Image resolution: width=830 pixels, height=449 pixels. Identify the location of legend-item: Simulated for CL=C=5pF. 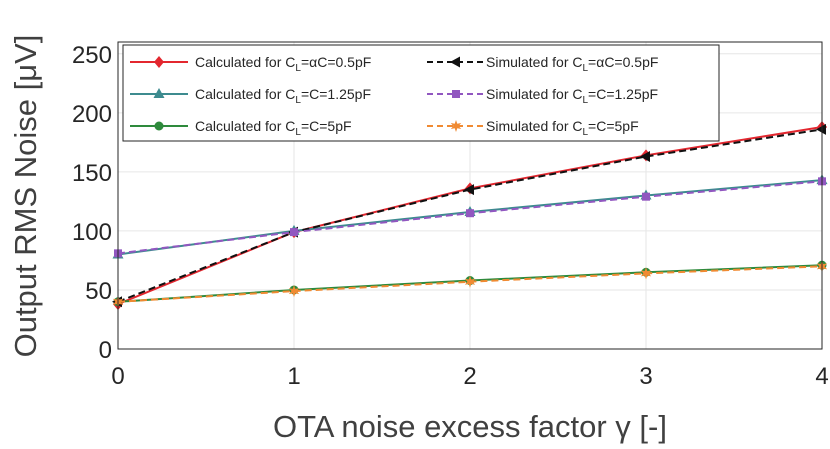
(533, 128).